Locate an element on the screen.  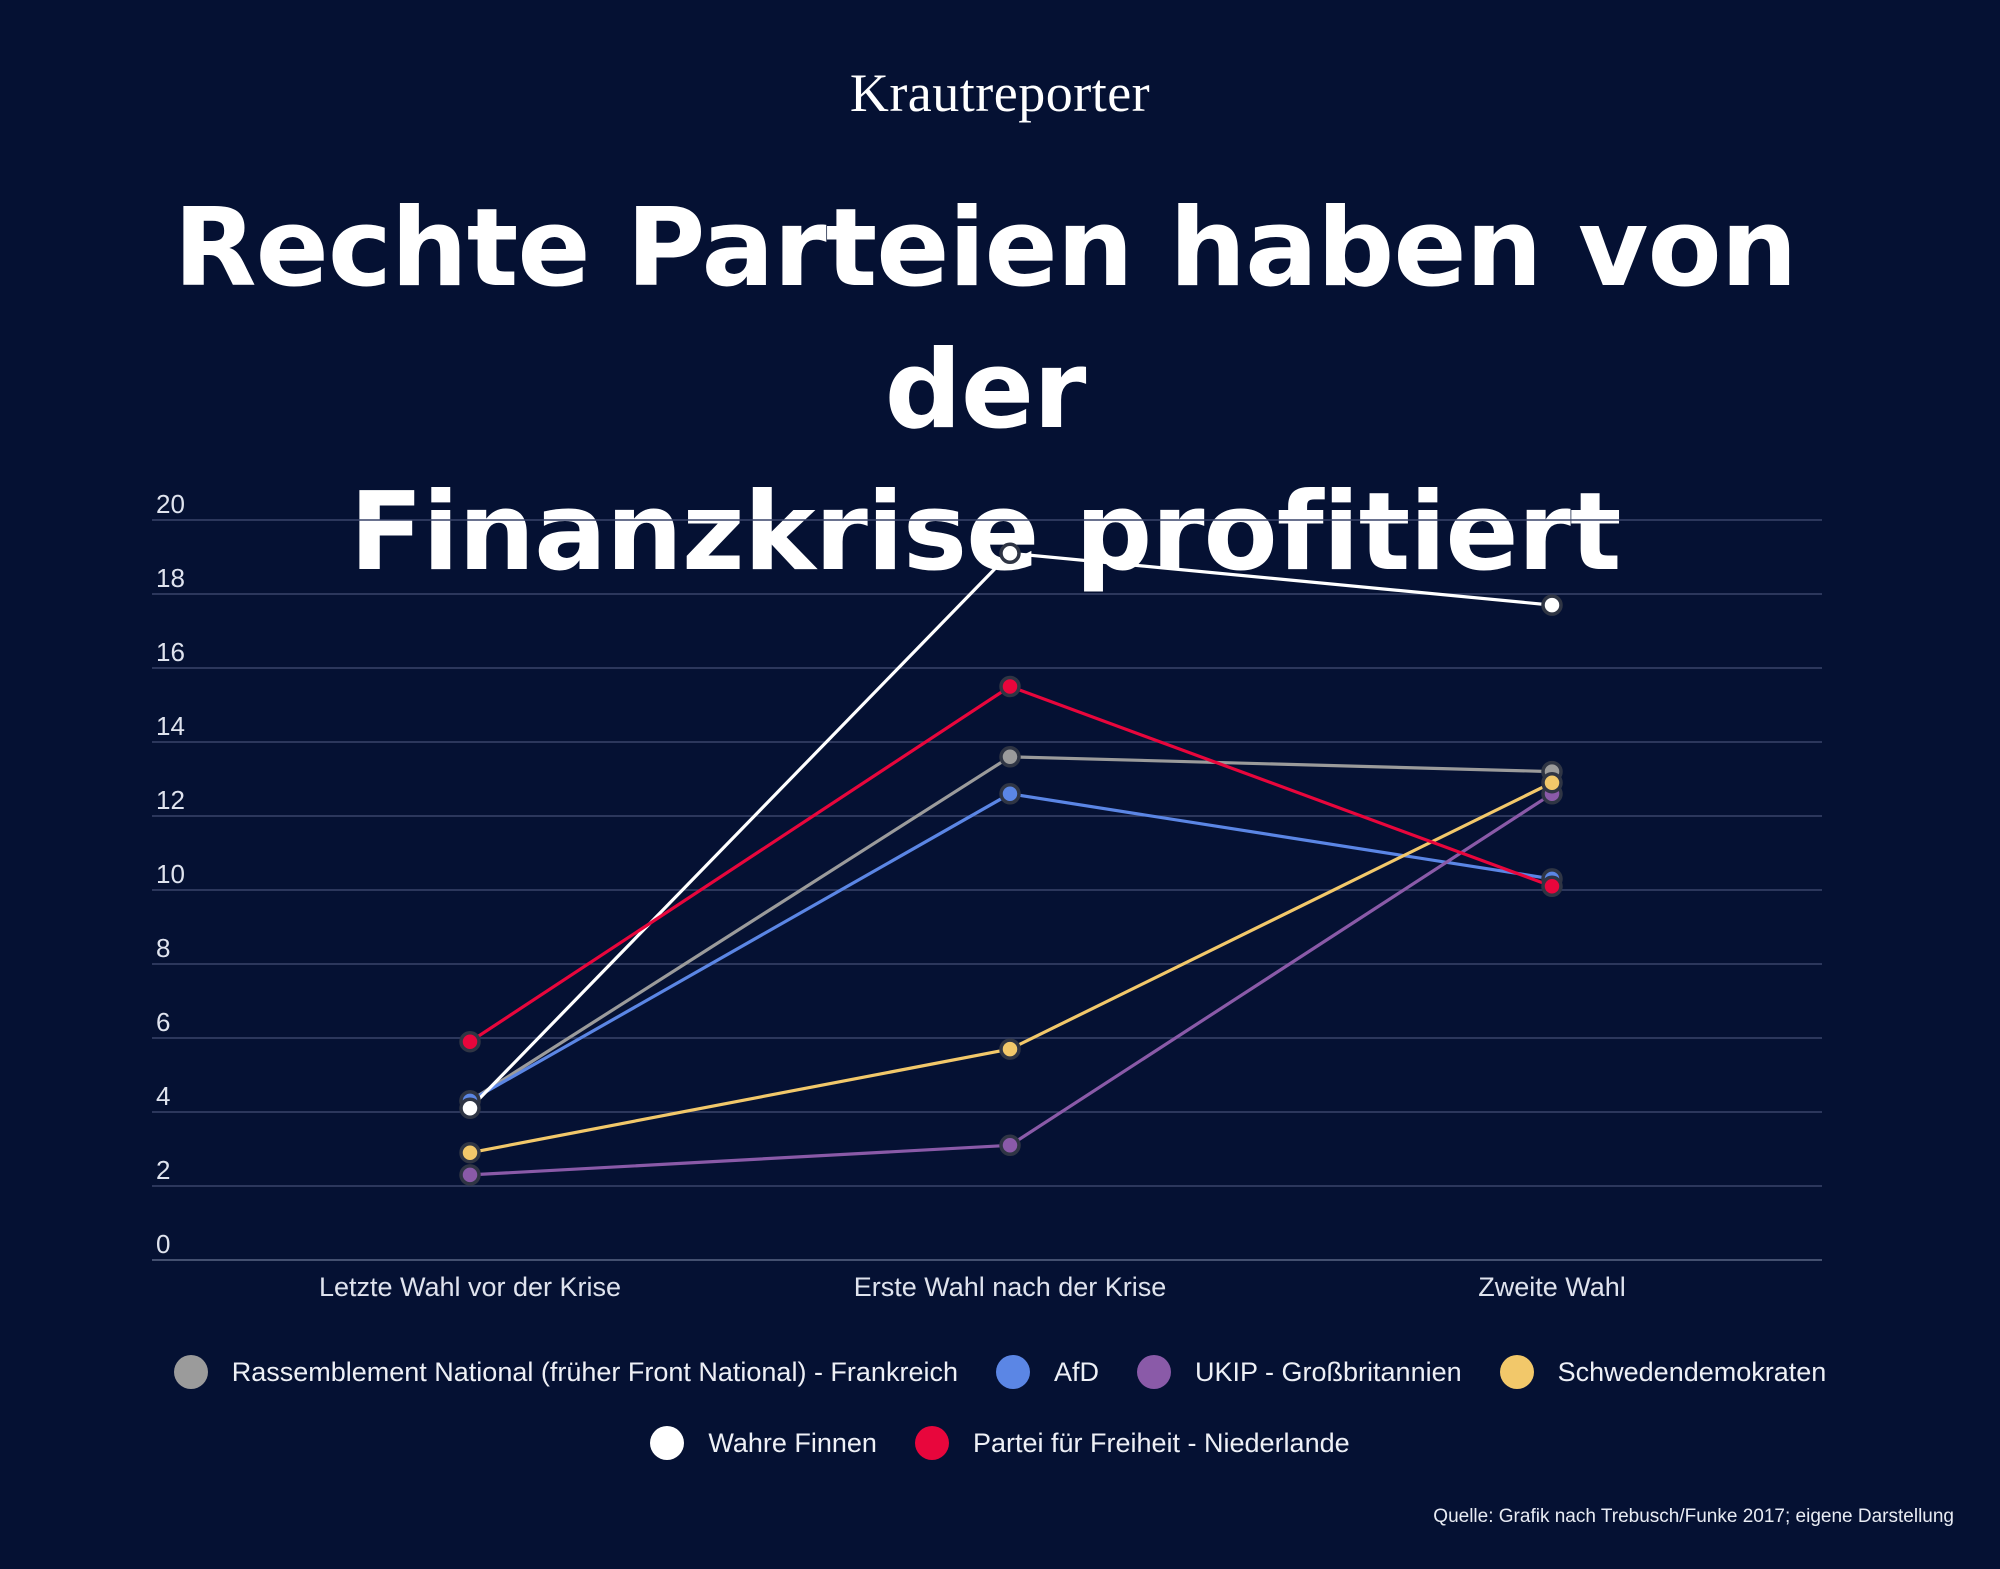
y-tick-label: 4 is located at coordinates (163, 1096).